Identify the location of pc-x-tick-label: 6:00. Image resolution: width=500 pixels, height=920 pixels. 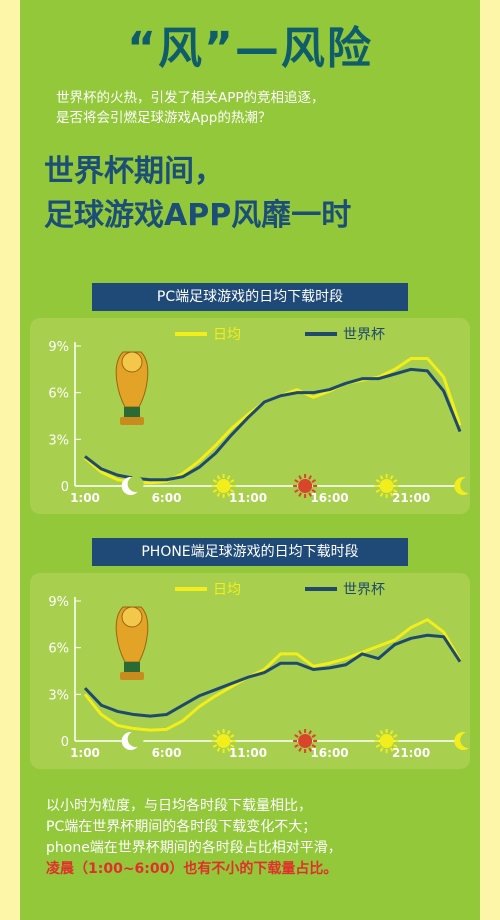
(167, 498).